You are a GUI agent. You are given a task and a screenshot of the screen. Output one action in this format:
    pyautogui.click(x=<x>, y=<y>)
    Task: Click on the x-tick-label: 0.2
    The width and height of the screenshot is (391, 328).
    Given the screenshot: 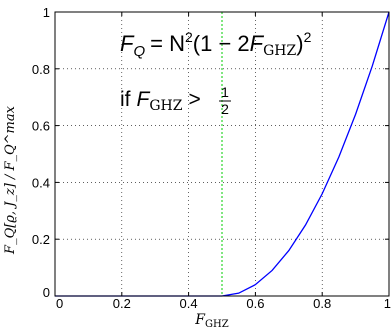 What is the action you would take?
    pyautogui.click(x=122, y=303)
    